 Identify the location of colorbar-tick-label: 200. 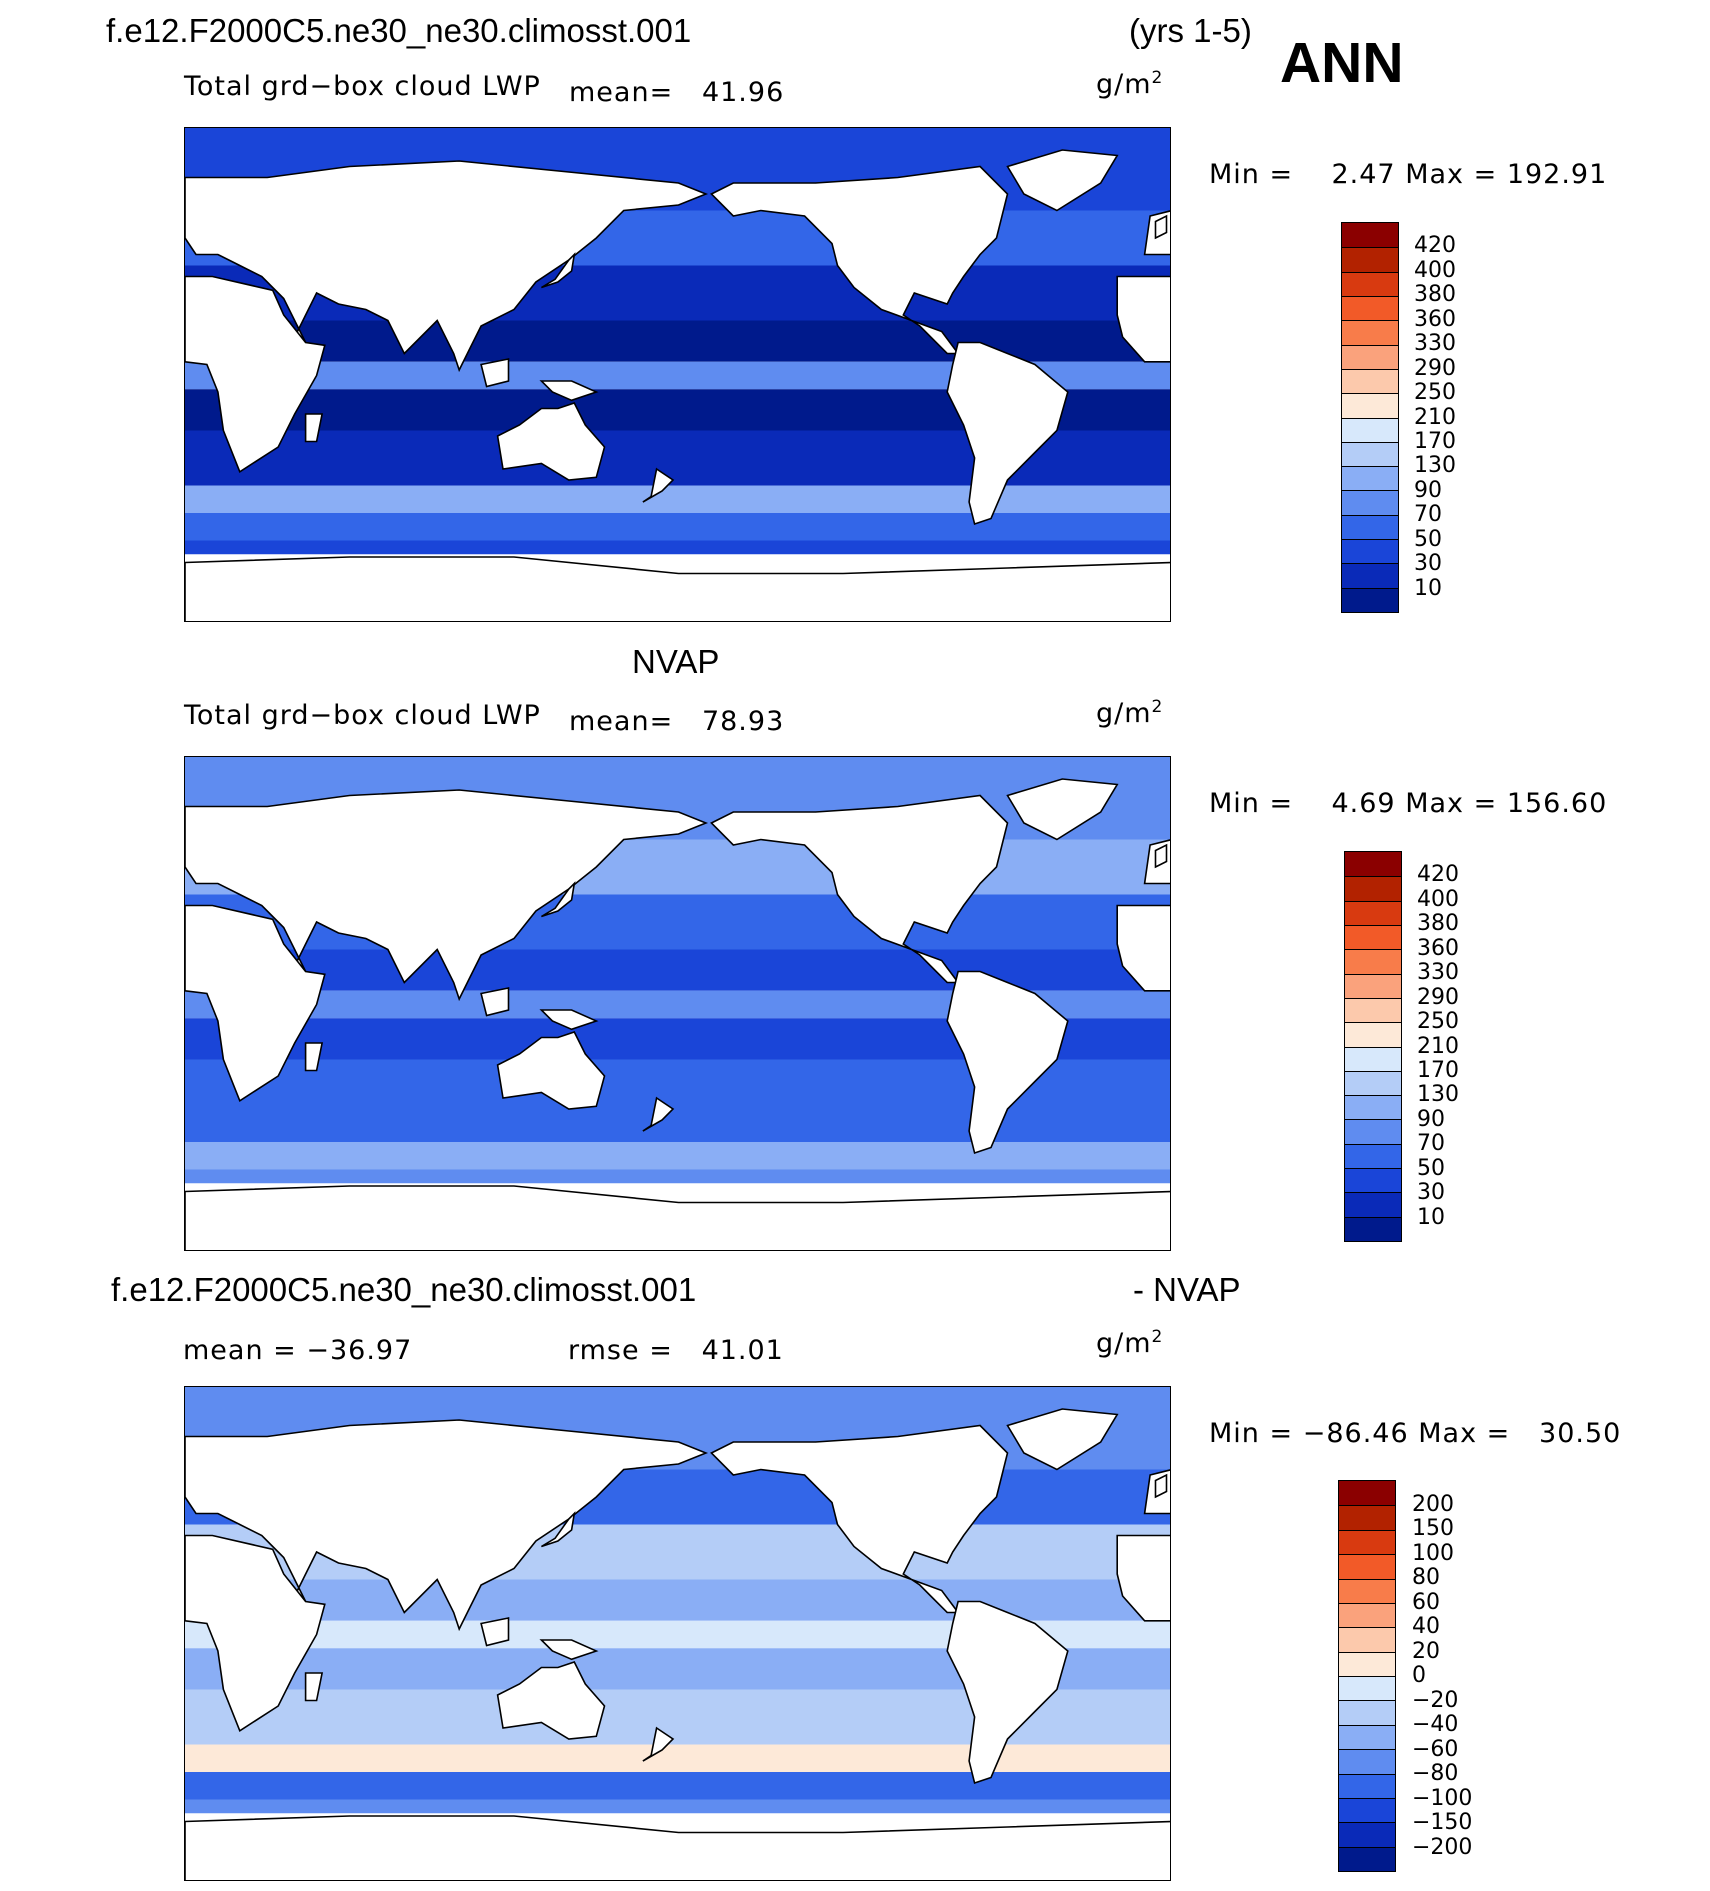
(1433, 1504).